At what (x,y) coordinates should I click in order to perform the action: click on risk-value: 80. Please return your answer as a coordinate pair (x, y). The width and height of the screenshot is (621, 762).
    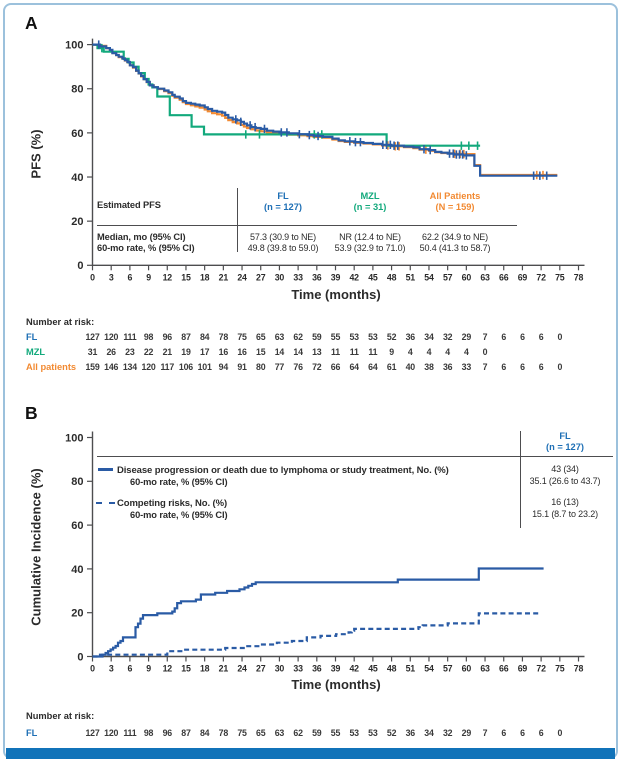
    Looking at the image, I should click on (261, 366).